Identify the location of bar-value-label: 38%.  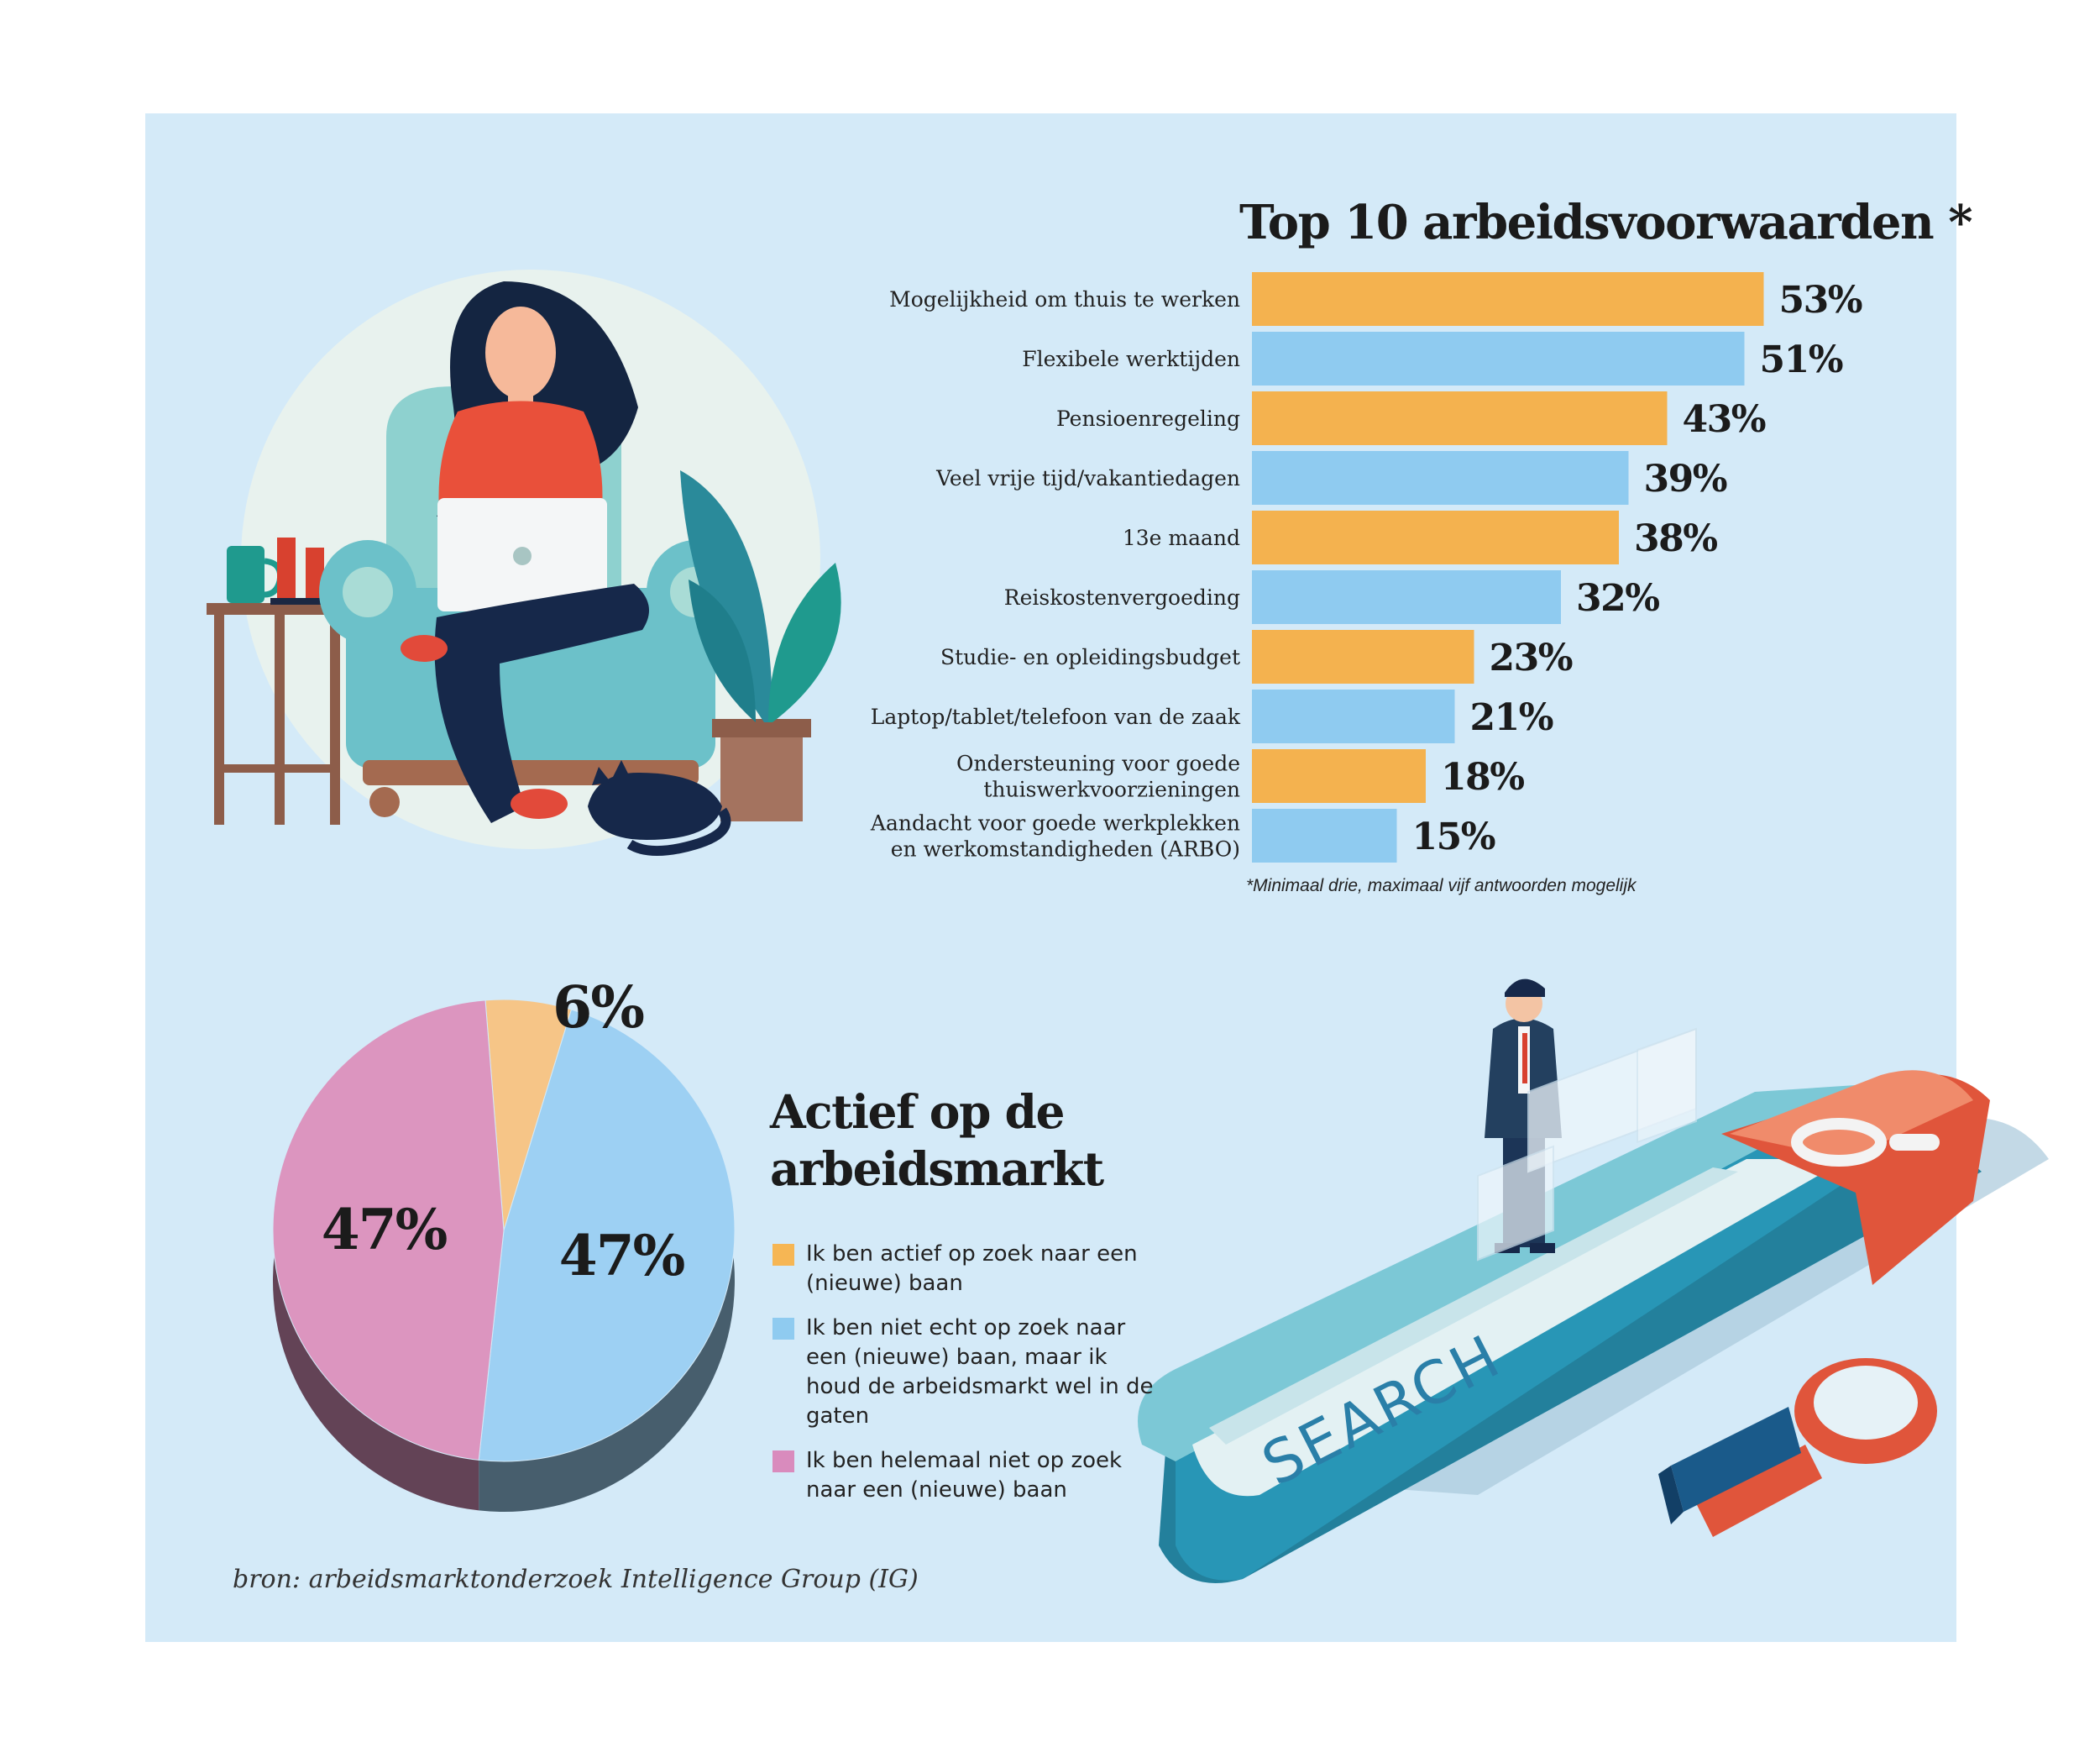
(1676, 539).